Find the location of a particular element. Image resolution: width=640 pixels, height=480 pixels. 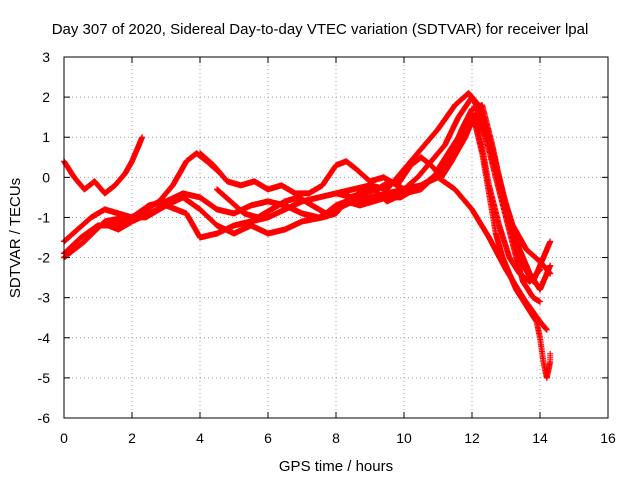

y-tick-label: -3 is located at coordinates (44, 298).